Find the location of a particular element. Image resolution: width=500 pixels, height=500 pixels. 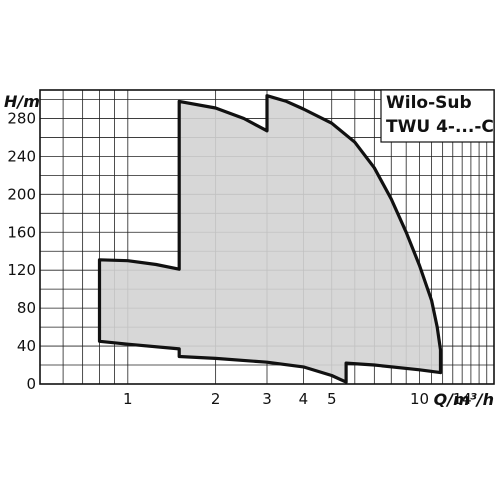

x-tick-labels: 1 2 3 4 5 10 14 is located at coordinates (297, 399).